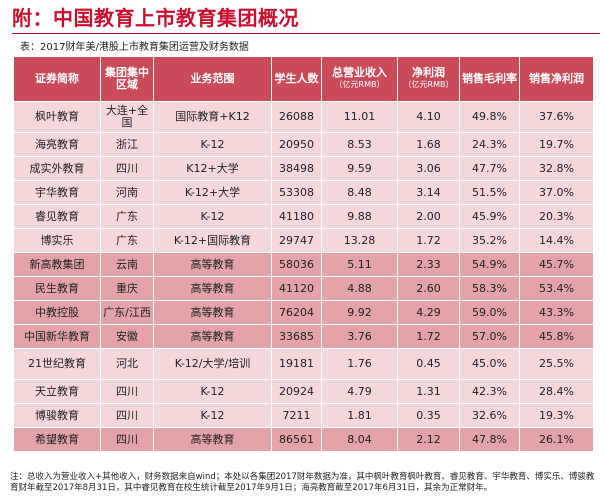  Describe the element at coordinates (556, 312) in the screenshot. I see `cell-net-margin: 43.3%` at that location.